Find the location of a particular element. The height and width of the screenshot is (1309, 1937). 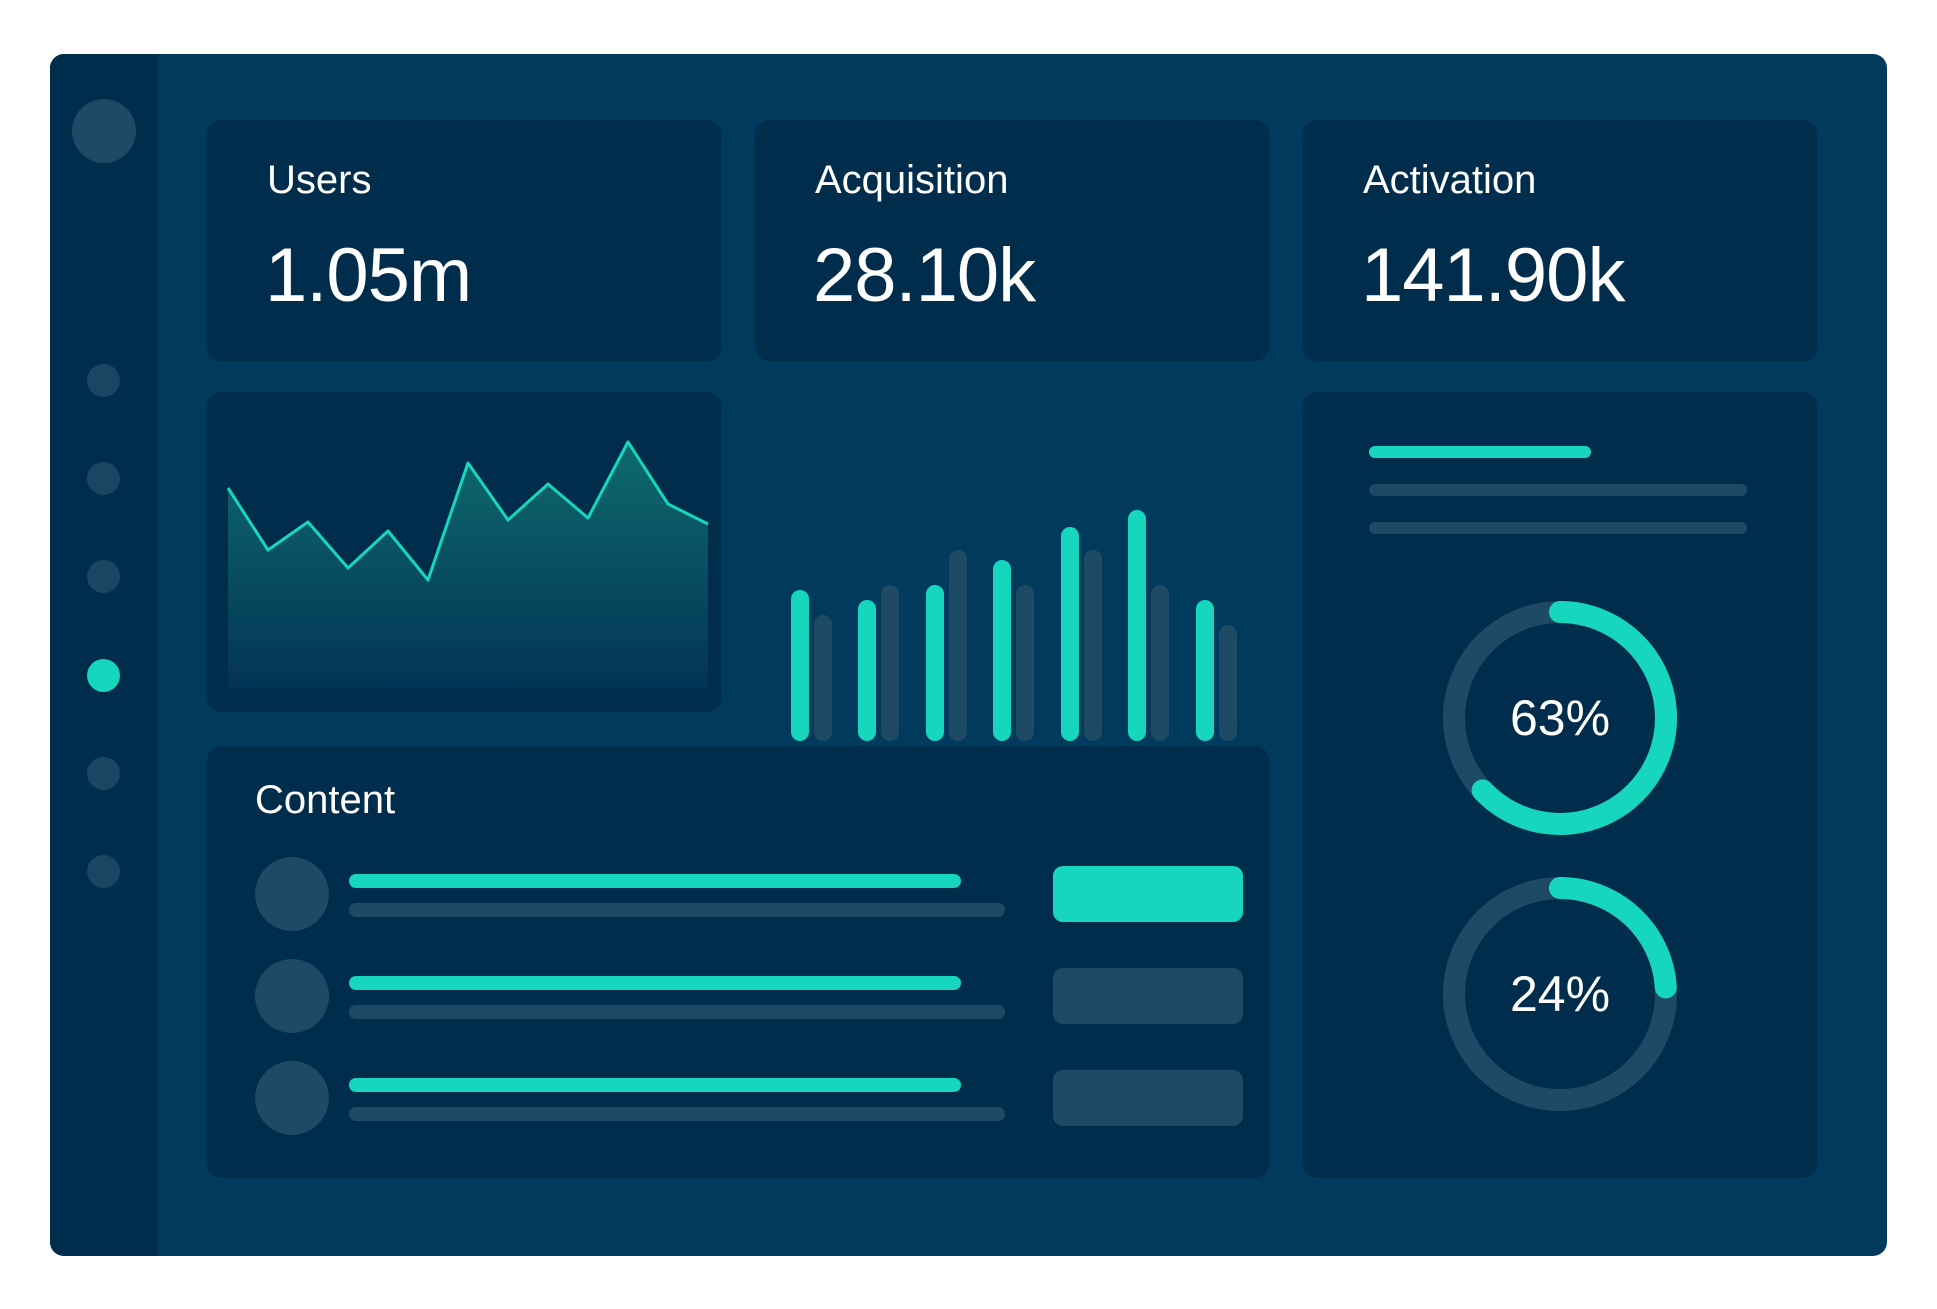

area-chart-card is located at coordinates (464, 552).